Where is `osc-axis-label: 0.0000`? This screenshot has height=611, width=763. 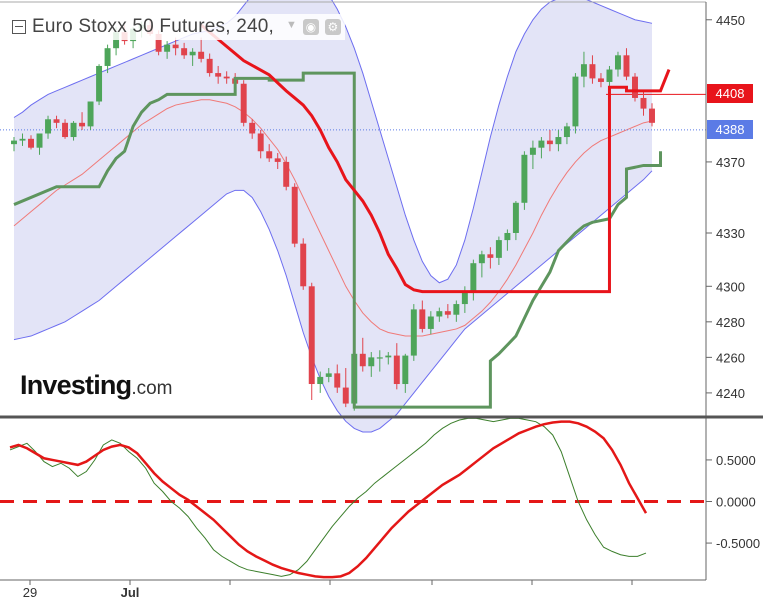 osc-axis-label: 0.0000 is located at coordinates (736, 501).